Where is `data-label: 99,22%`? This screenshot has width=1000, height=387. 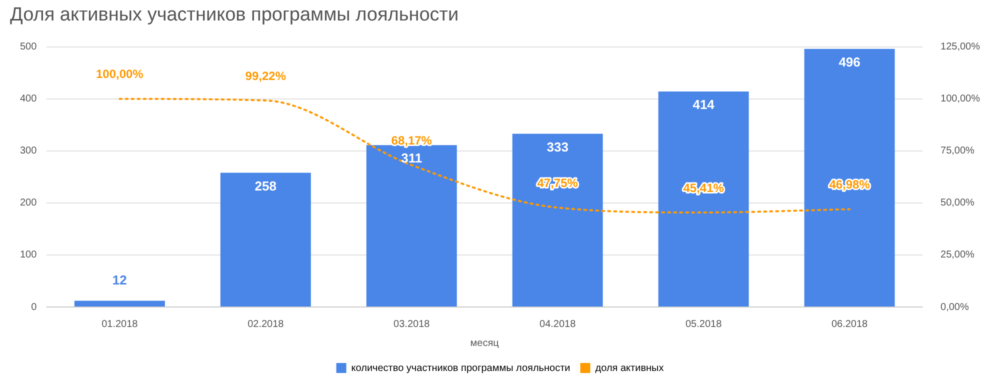 data-label: 99,22% is located at coordinates (265, 75).